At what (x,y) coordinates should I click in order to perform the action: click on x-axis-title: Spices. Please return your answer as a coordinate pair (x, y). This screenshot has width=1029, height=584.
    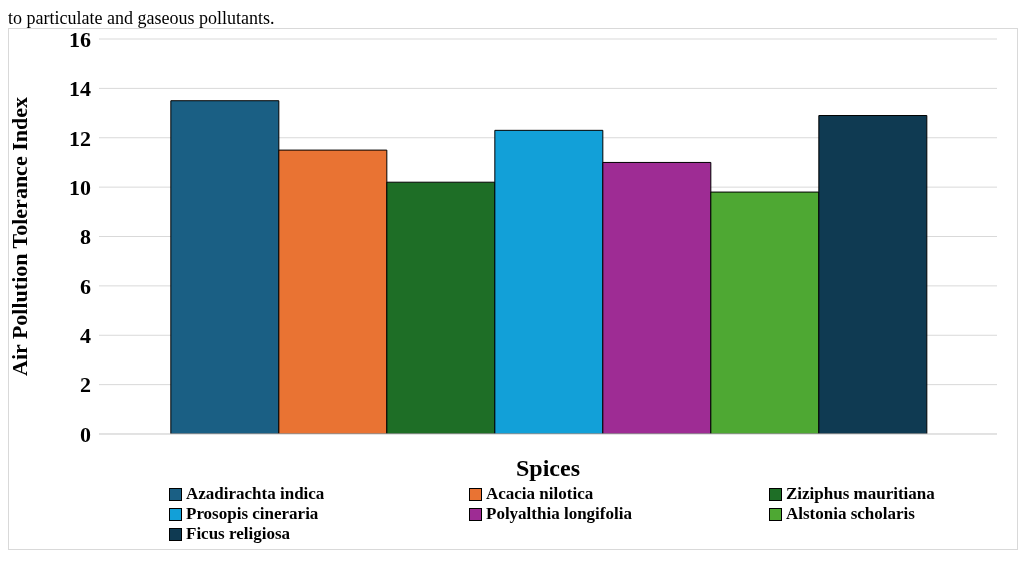
    Looking at the image, I should click on (548, 468).